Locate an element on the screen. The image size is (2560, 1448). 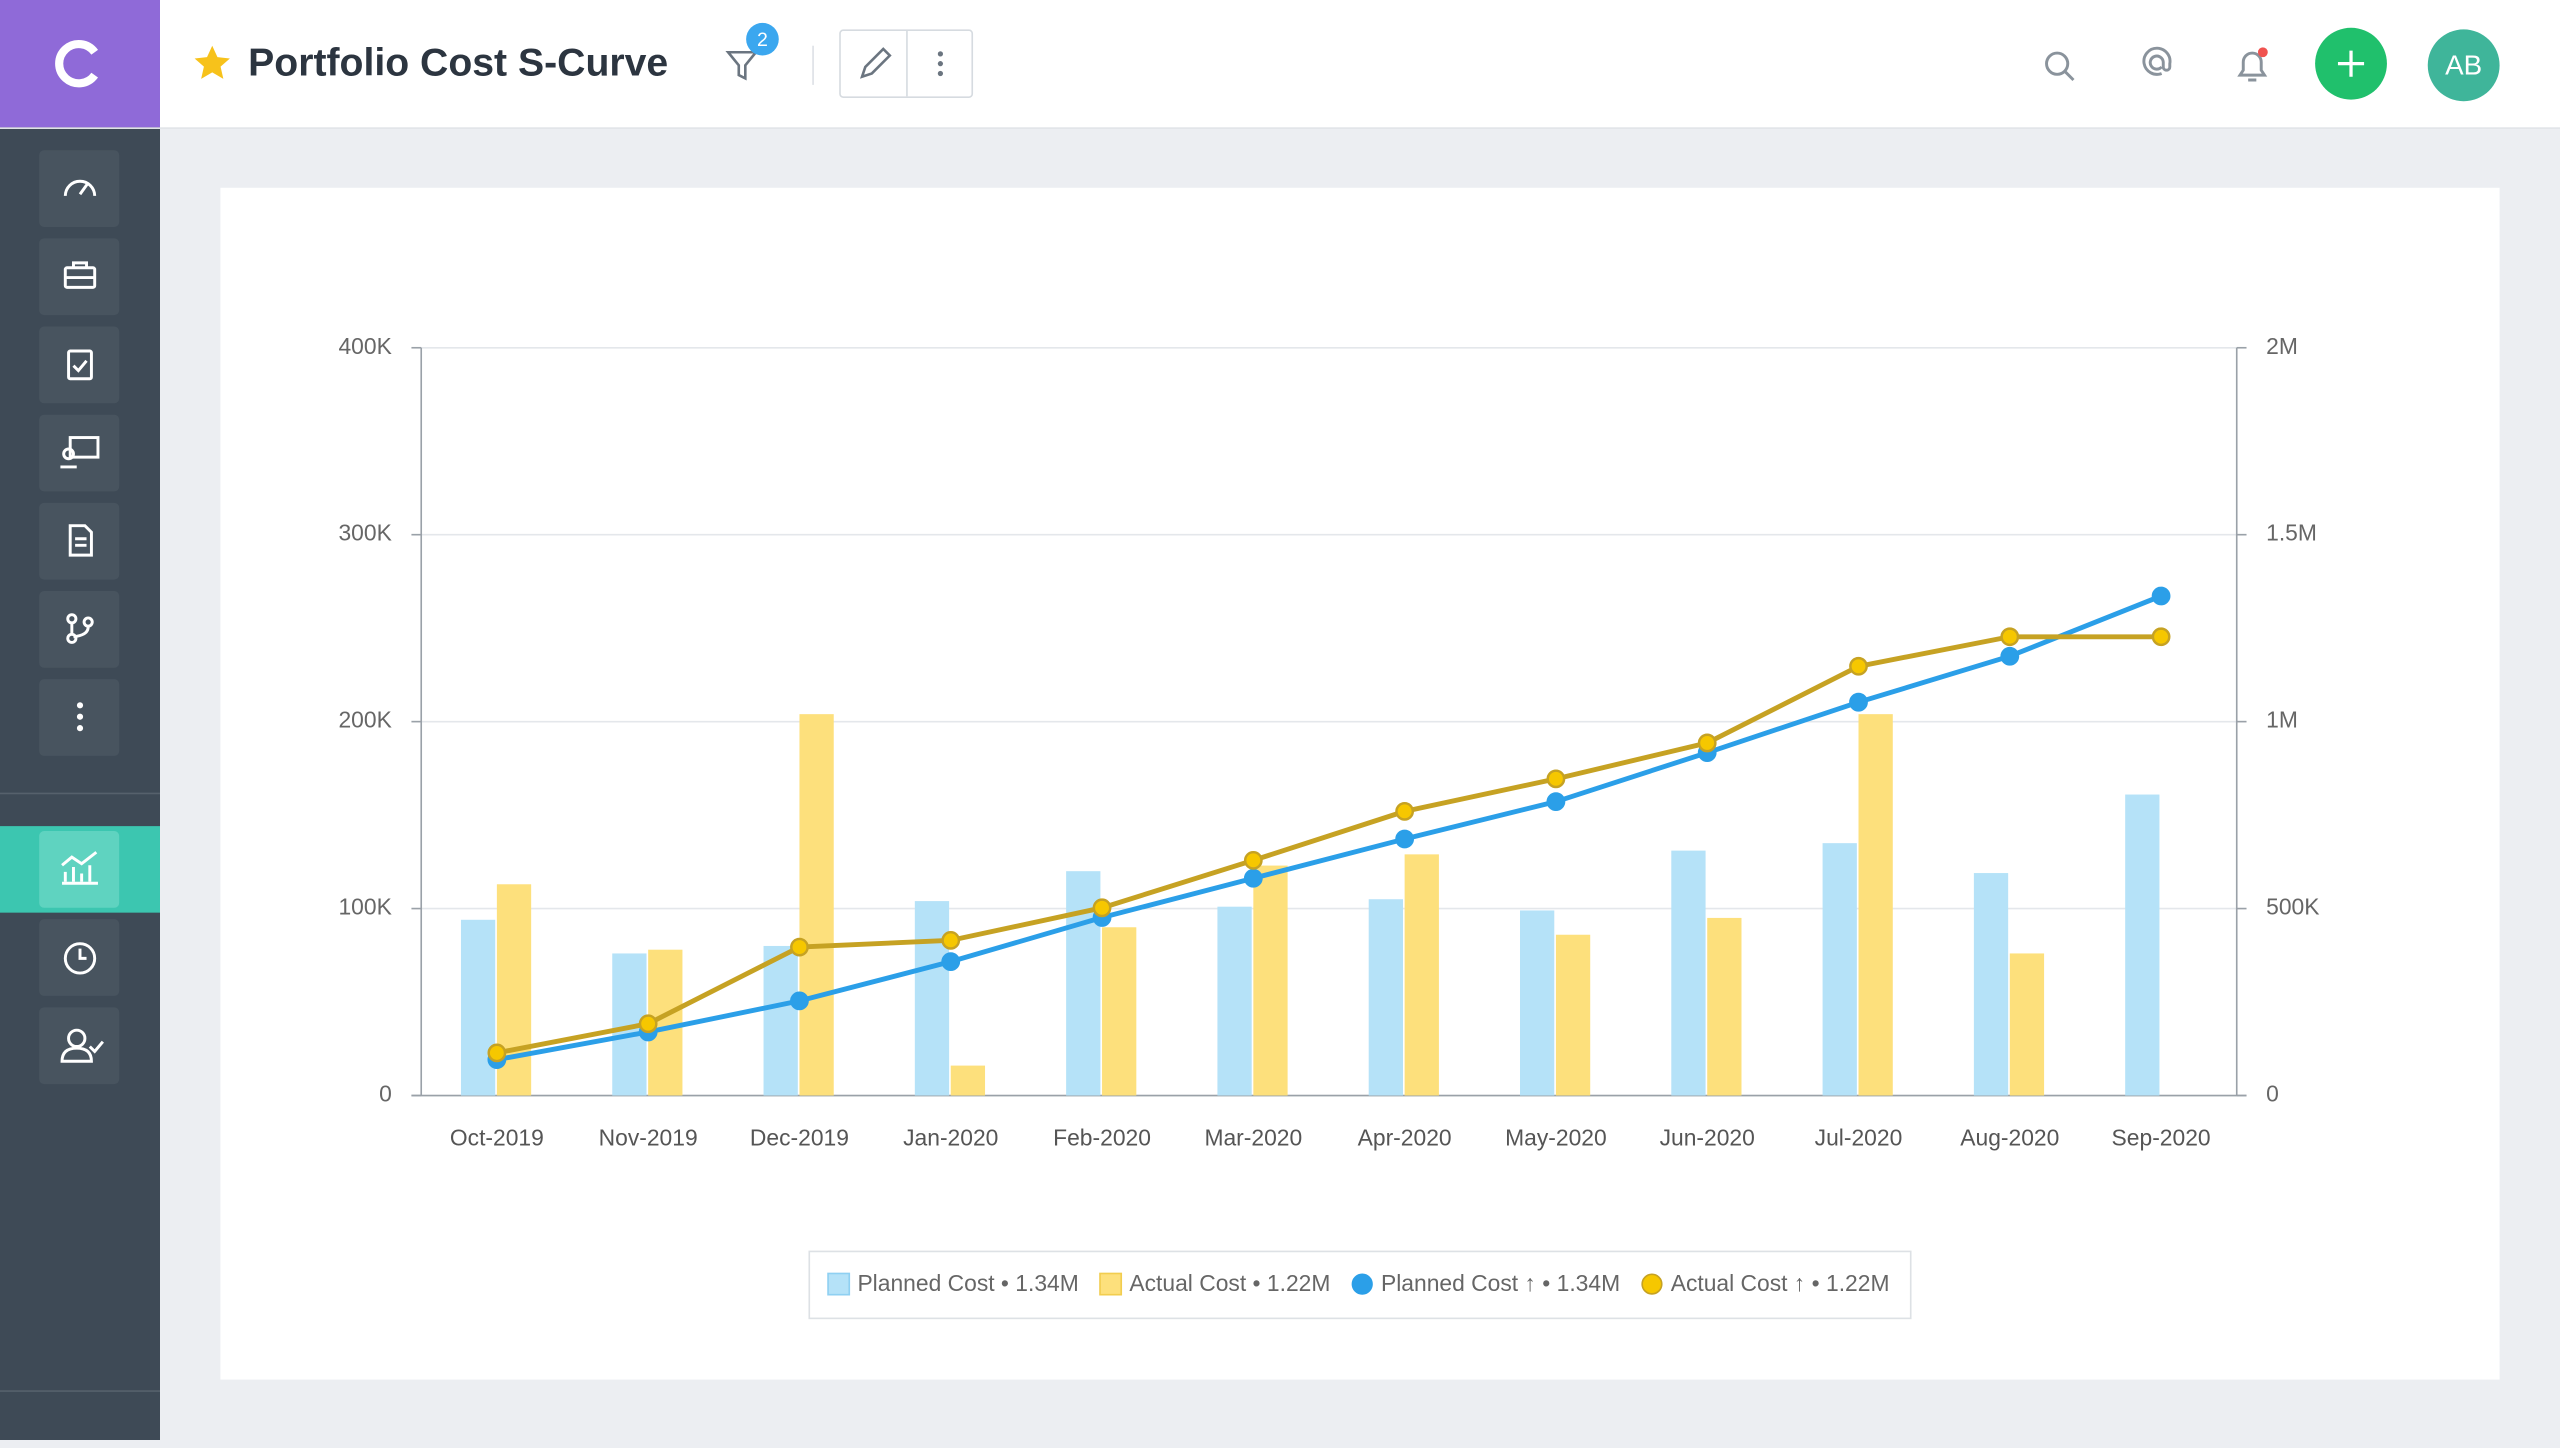
favorite-star is located at coordinates (212, 62).